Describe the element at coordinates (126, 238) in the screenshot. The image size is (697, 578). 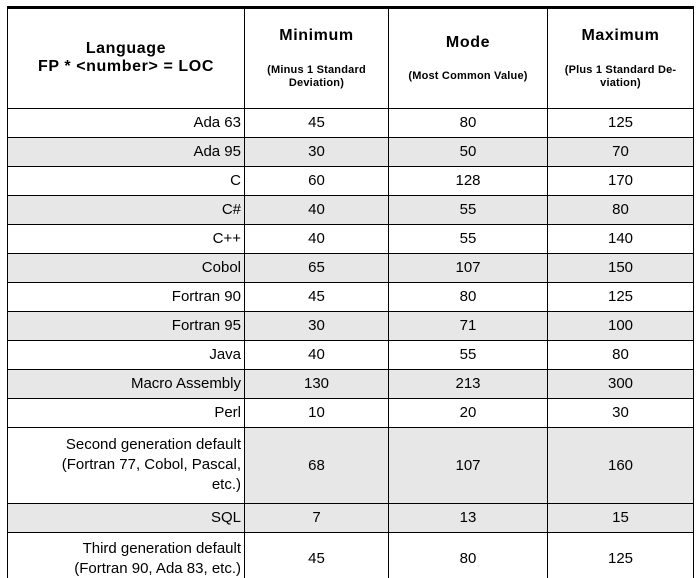
I see `language-cell: C++` at that location.